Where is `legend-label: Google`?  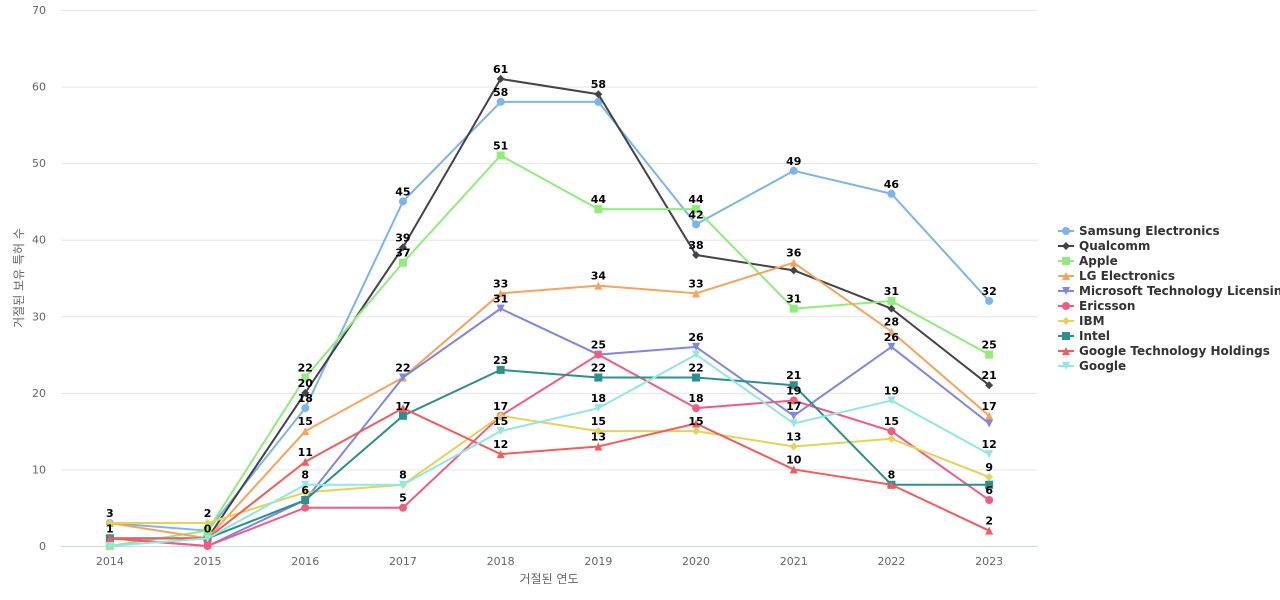
legend-label: Google is located at coordinates (1102, 366).